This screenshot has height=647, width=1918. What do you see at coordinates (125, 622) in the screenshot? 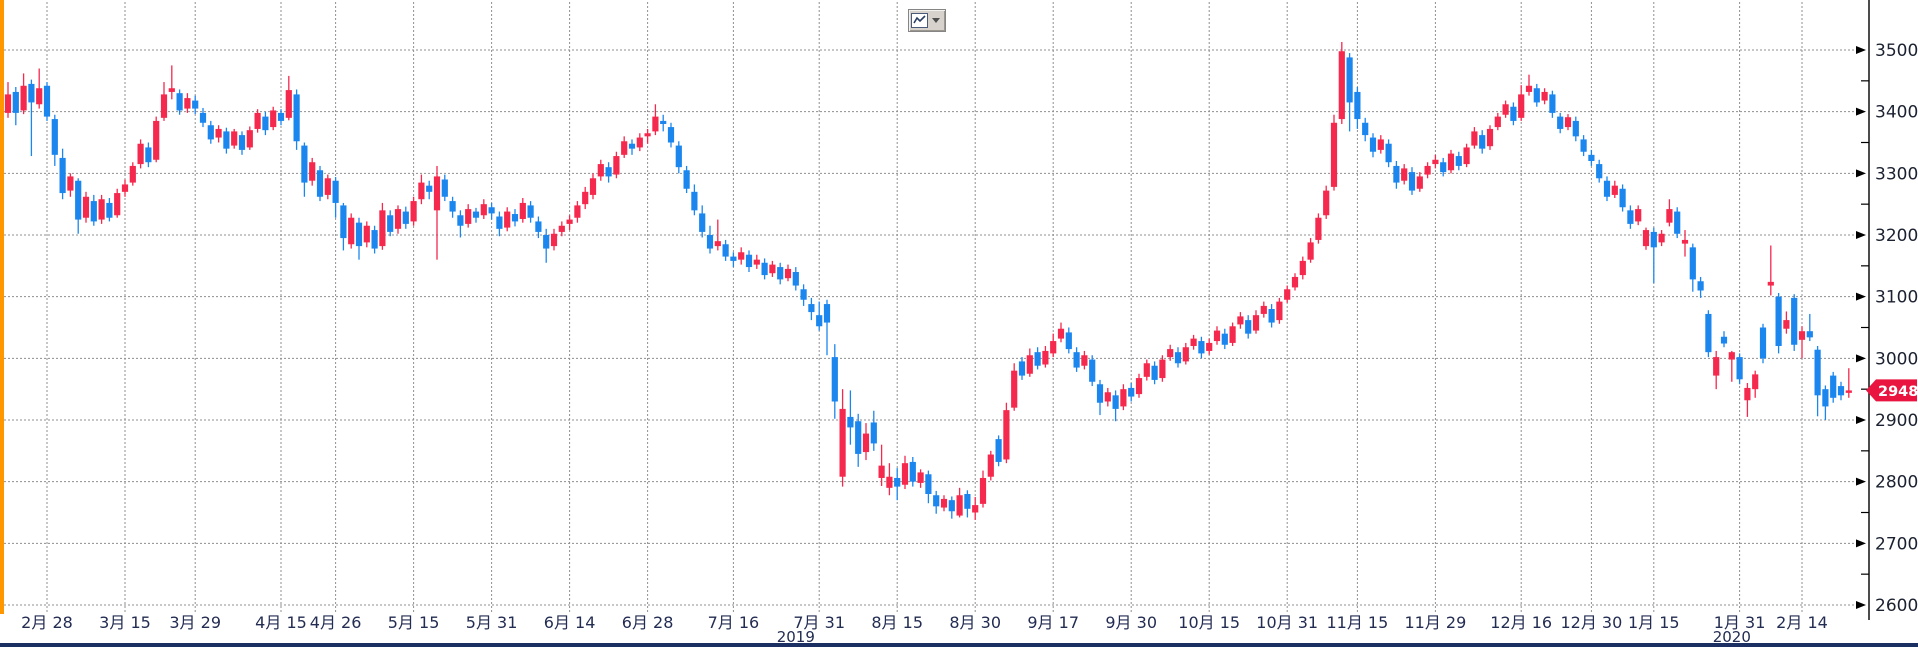
I see `time-axis-label: 3月 15` at bounding box center [125, 622].